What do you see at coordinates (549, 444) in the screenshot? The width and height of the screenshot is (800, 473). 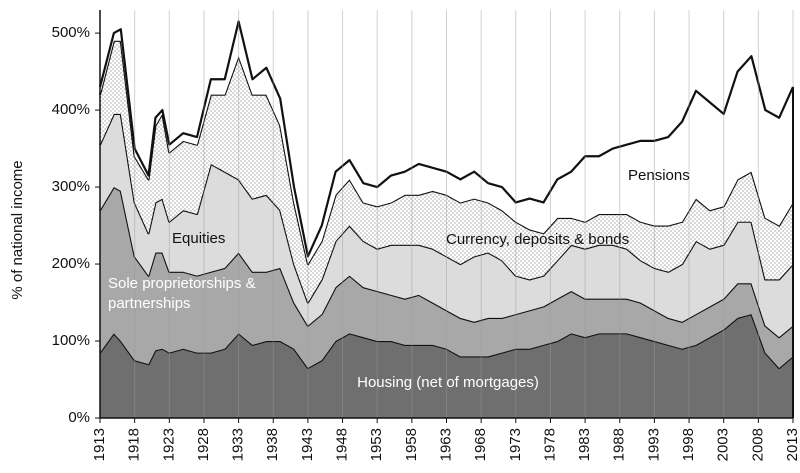 I see `x-tick-label: 1978` at bounding box center [549, 444].